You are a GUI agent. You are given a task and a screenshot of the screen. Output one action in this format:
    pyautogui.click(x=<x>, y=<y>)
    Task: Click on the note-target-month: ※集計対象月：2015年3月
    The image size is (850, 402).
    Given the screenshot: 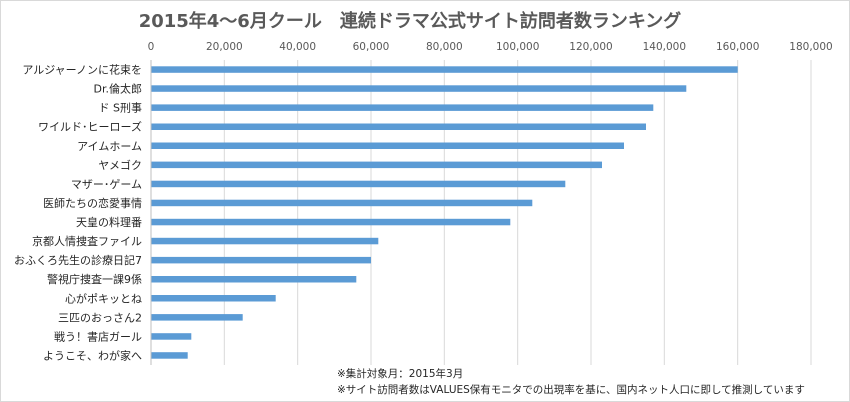 What is the action you would take?
    pyautogui.click(x=400, y=373)
    